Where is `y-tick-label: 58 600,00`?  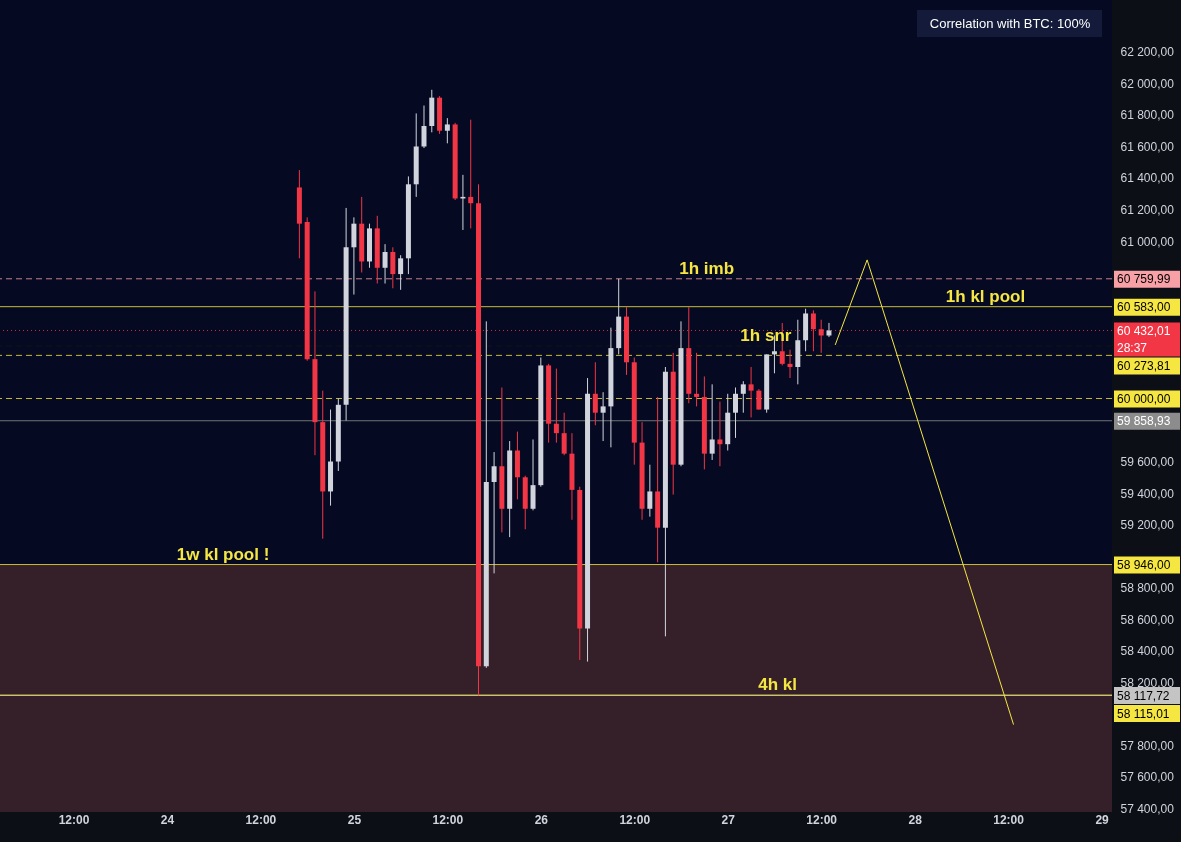 y-tick-label: 58 600,00 is located at coordinates (1147, 619).